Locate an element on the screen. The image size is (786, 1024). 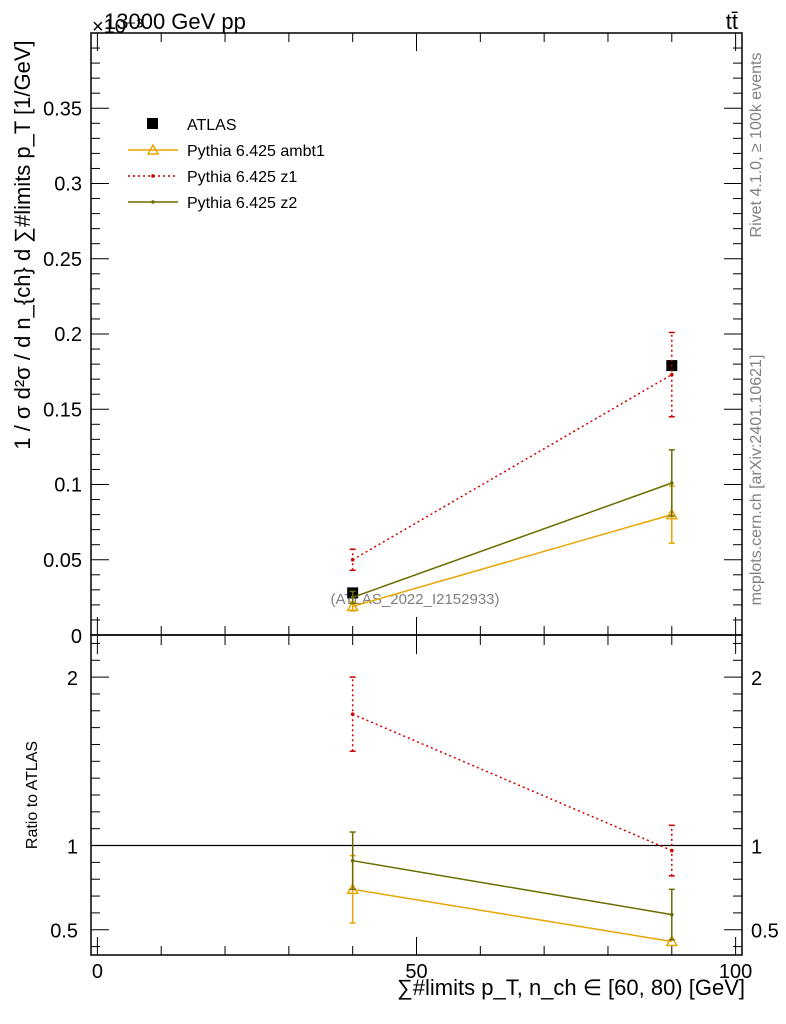
ratio-y-tick-label-right: 1 is located at coordinates (756, 848).